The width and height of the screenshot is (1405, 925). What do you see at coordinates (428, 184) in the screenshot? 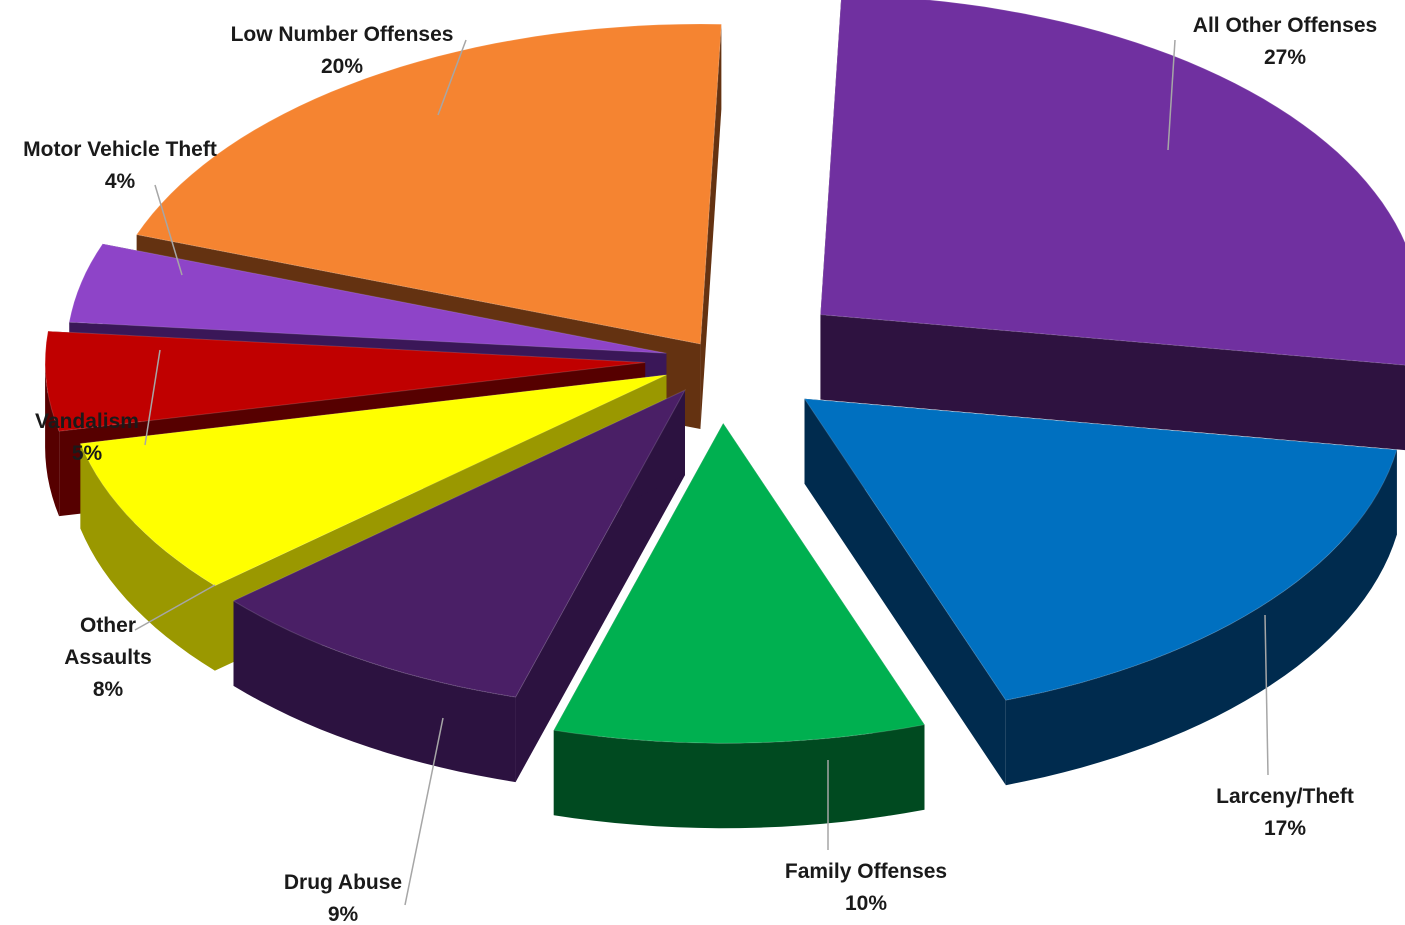
I see `slice-low-number-offenses` at bounding box center [428, 184].